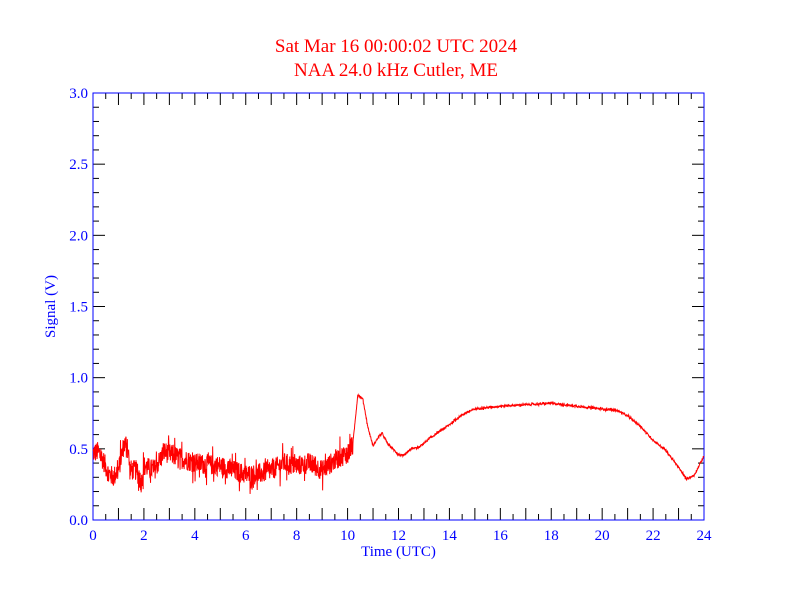  Describe the element at coordinates (51, 306) in the screenshot. I see `y-axis-label: Signal (V)` at that location.